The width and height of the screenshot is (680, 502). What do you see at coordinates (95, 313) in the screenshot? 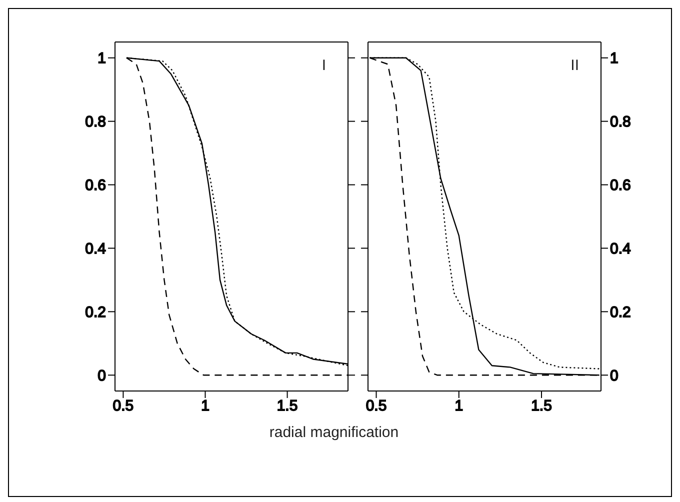
I see `y-tick-label: 0.2` at bounding box center [95, 313].